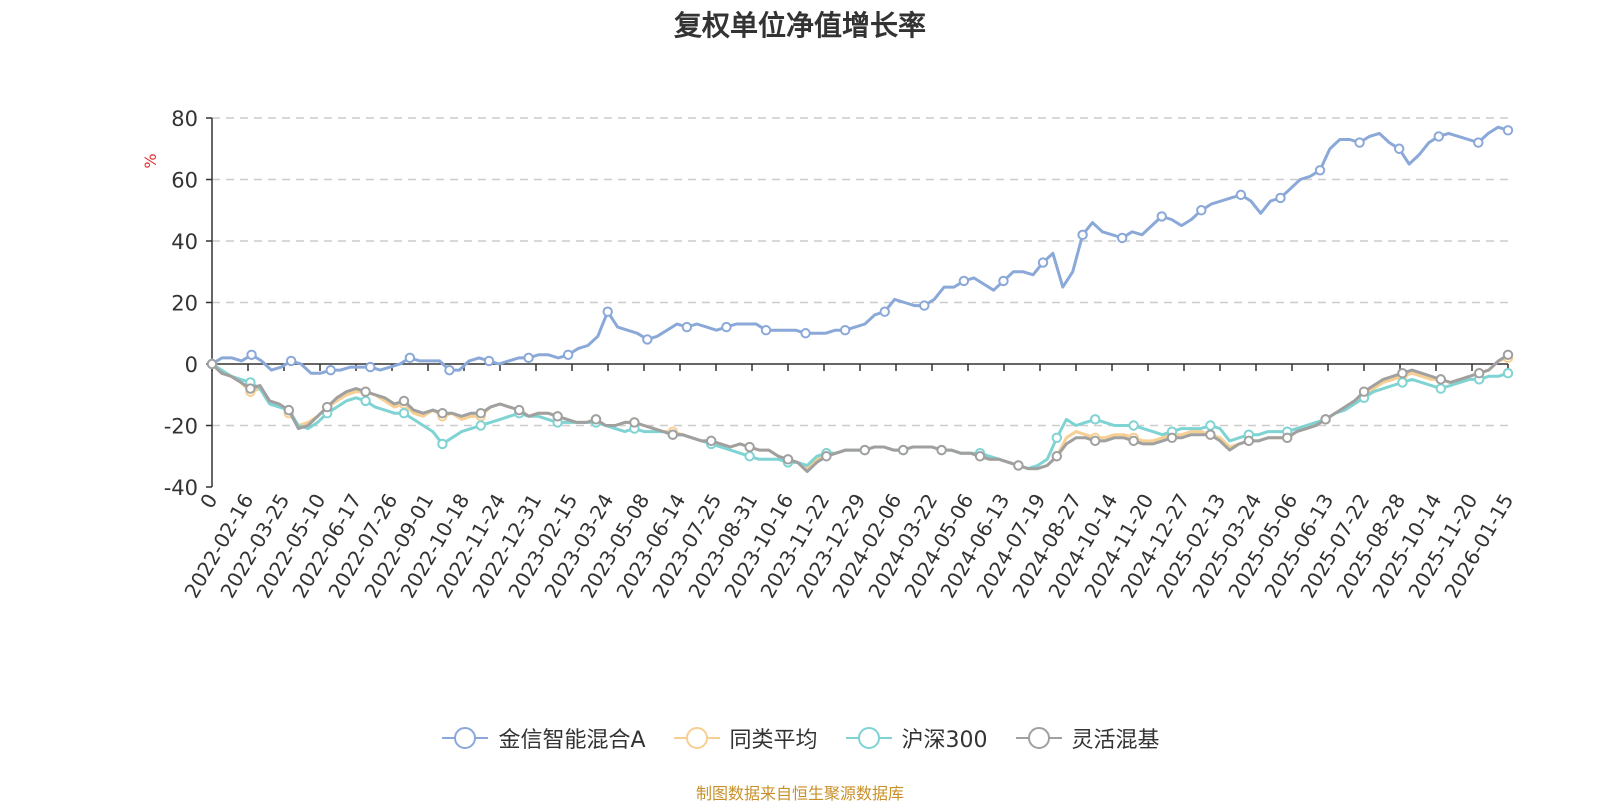 This screenshot has height=804, width=1600. I want to click on legend-item: 灵活混基, so click(1087, 738).